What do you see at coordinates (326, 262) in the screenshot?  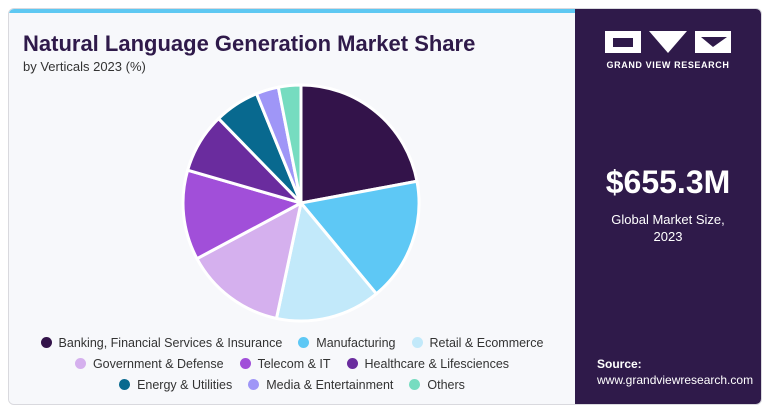 I see `pie-slice-retail-ecommerce` at bounding box center [326, 262].